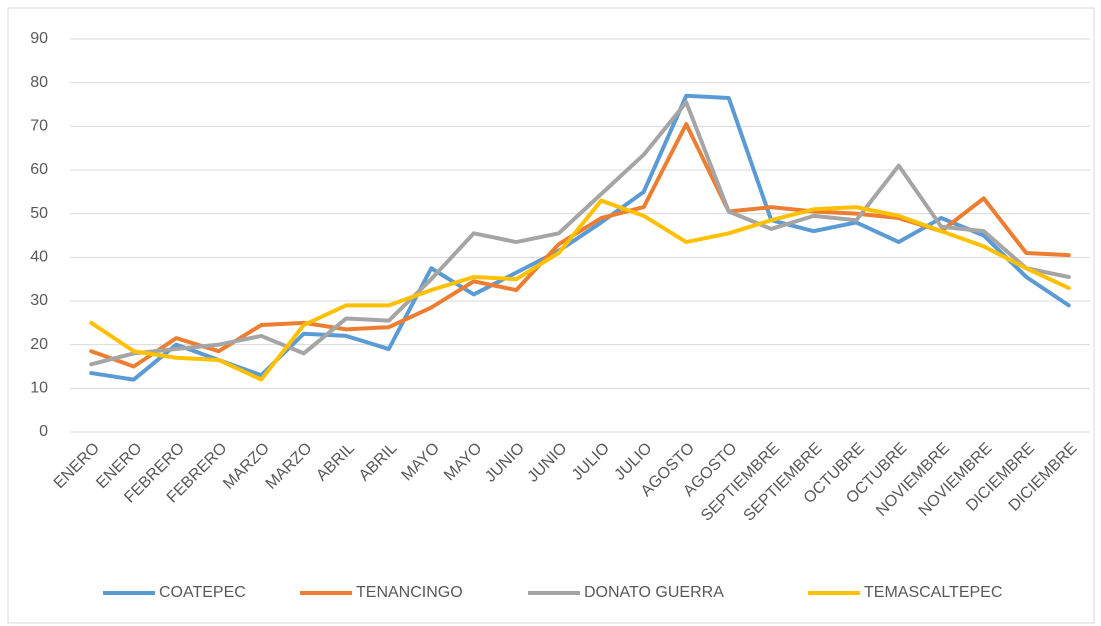  I want to click on y-tick-label: 60, so click(39, 169).